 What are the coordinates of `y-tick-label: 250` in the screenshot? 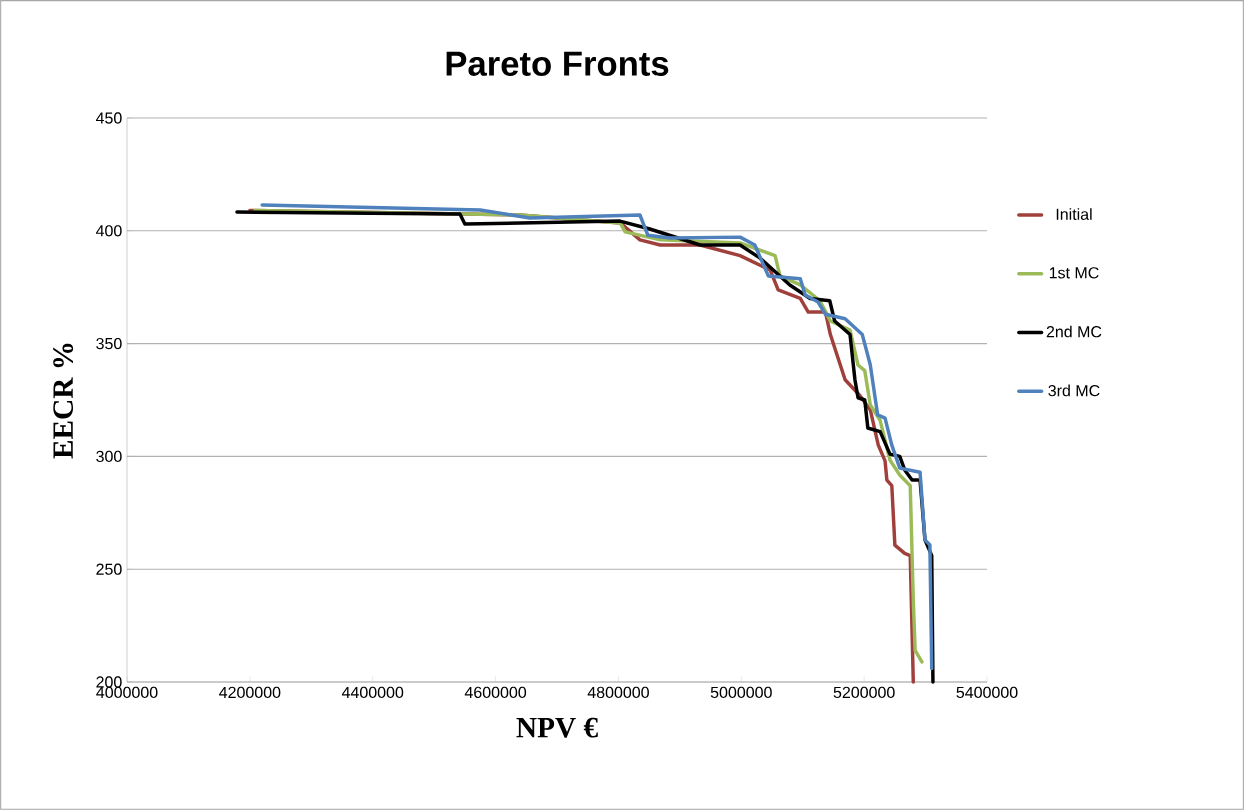 It's located at (109, 569).